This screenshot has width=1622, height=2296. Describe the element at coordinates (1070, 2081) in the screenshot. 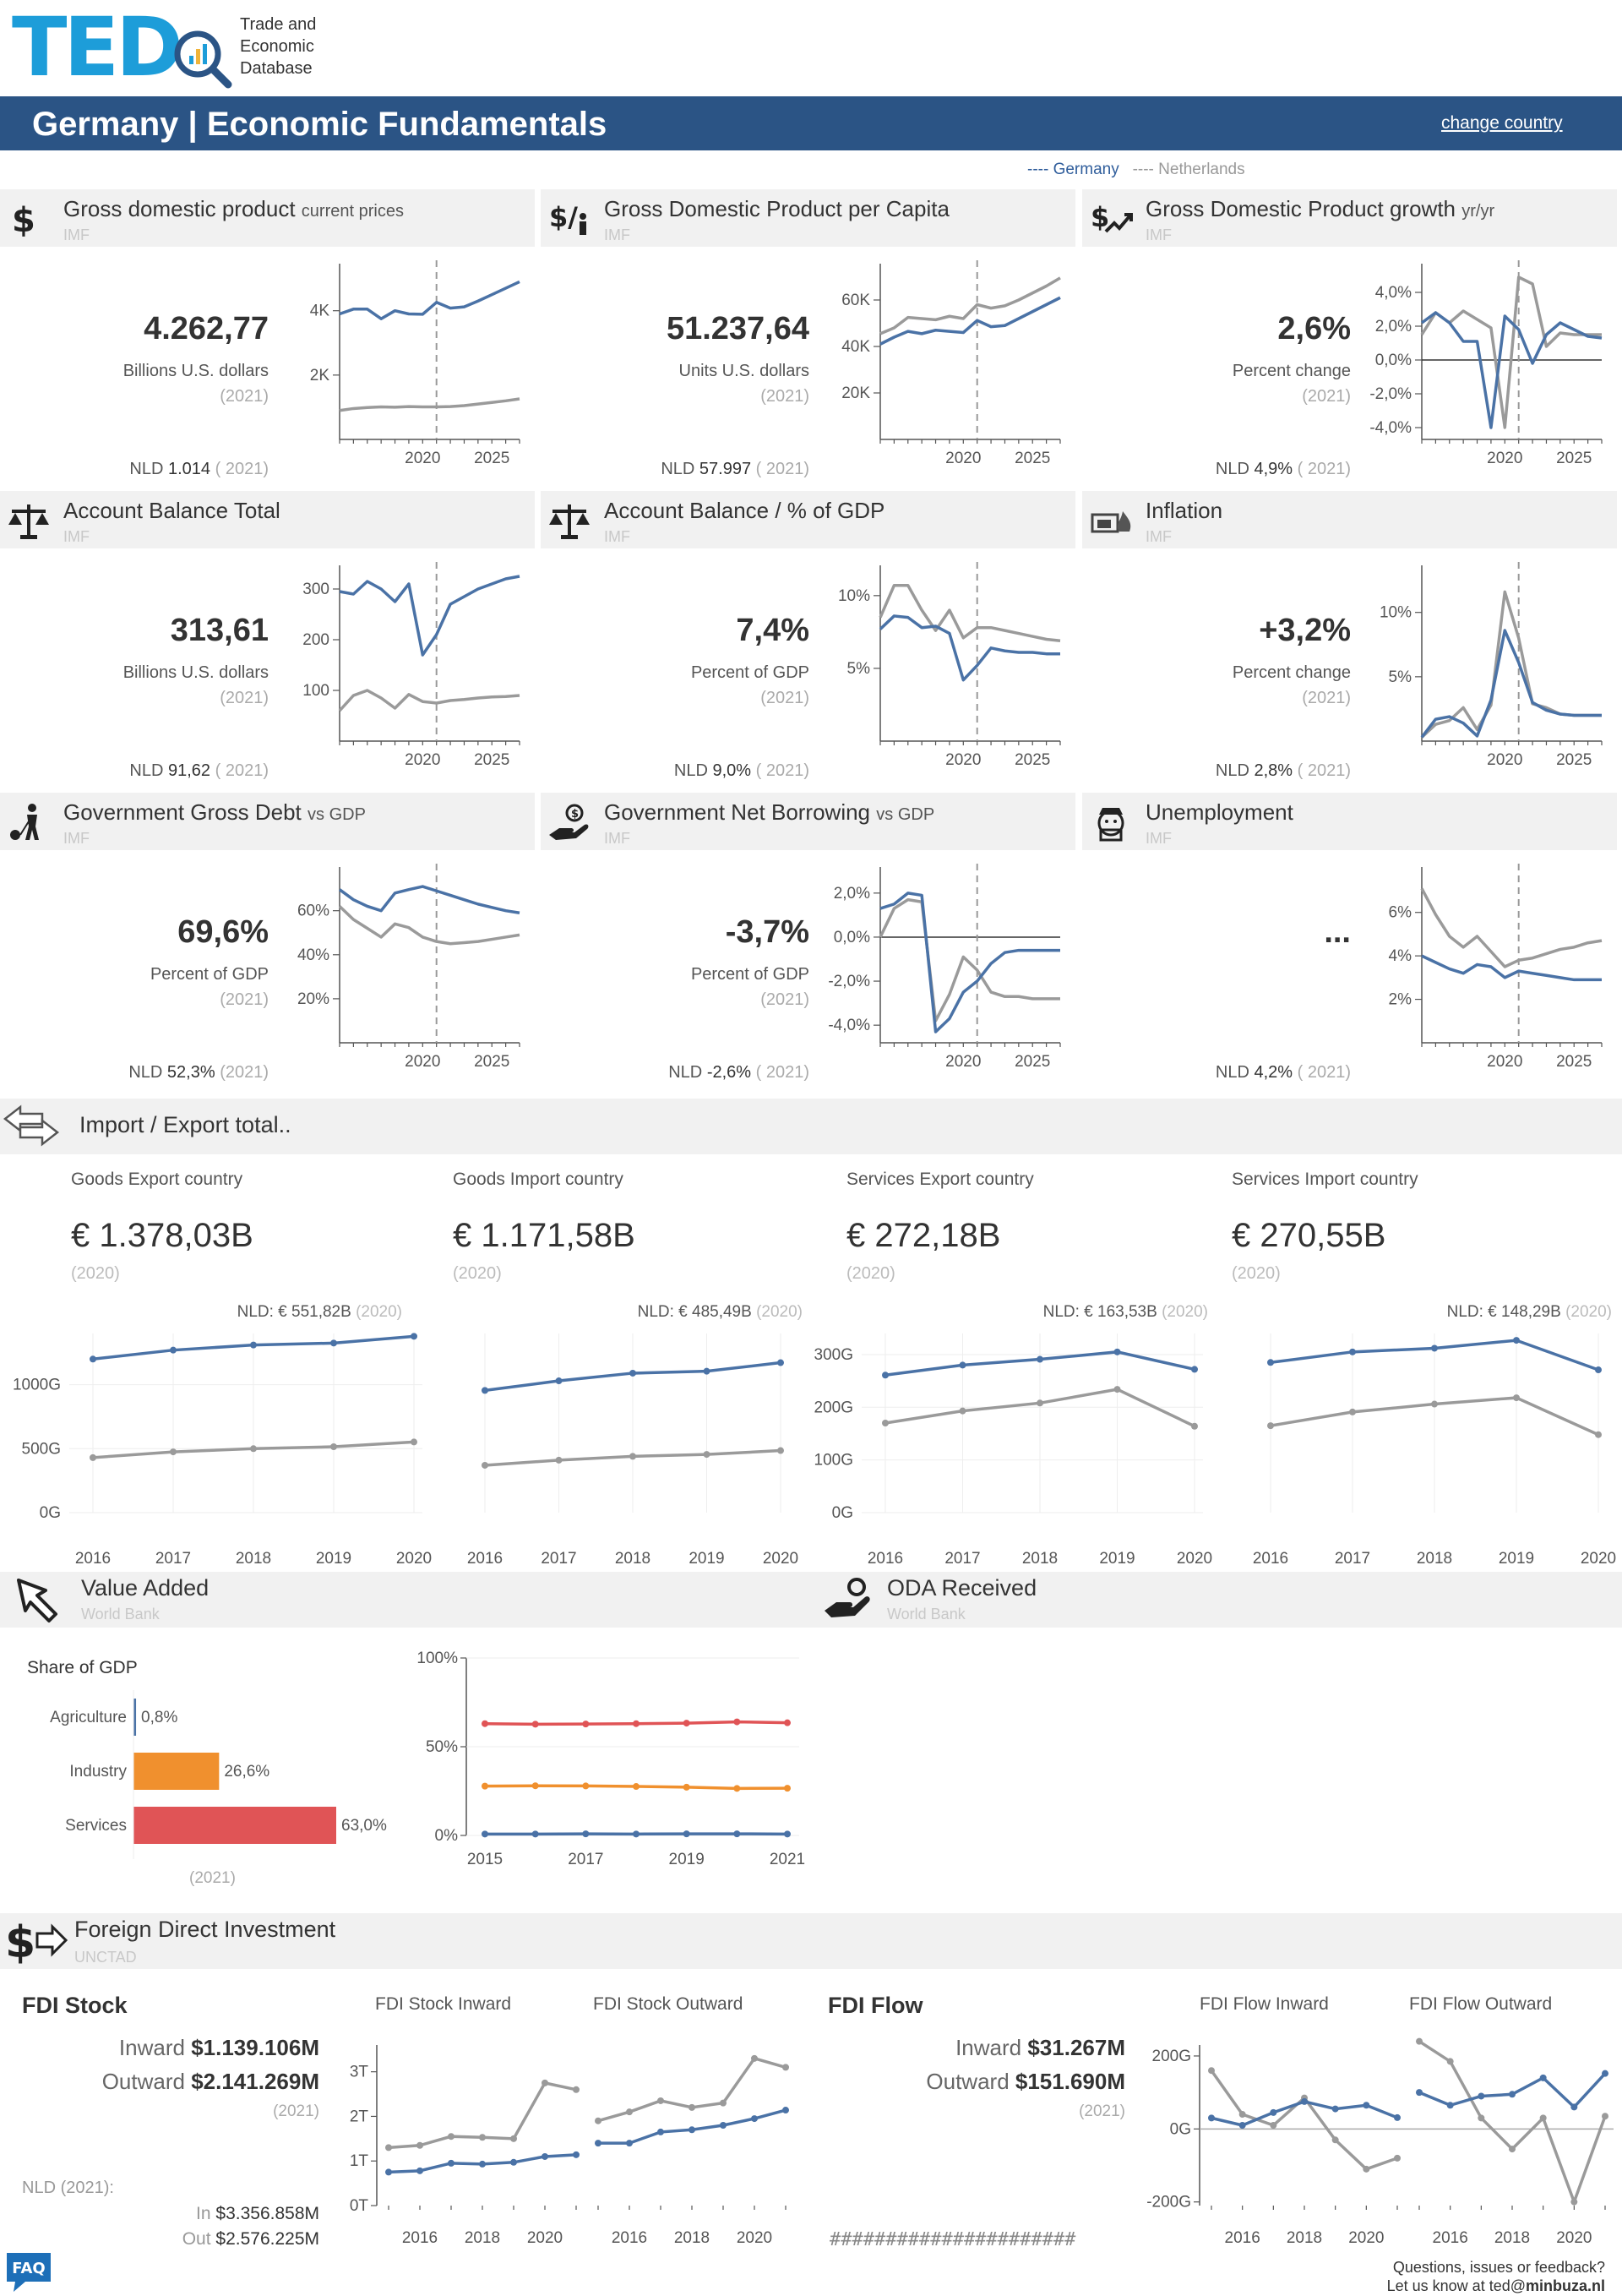

I see `fdi-flow-outward-value: $151.690M` at that location.